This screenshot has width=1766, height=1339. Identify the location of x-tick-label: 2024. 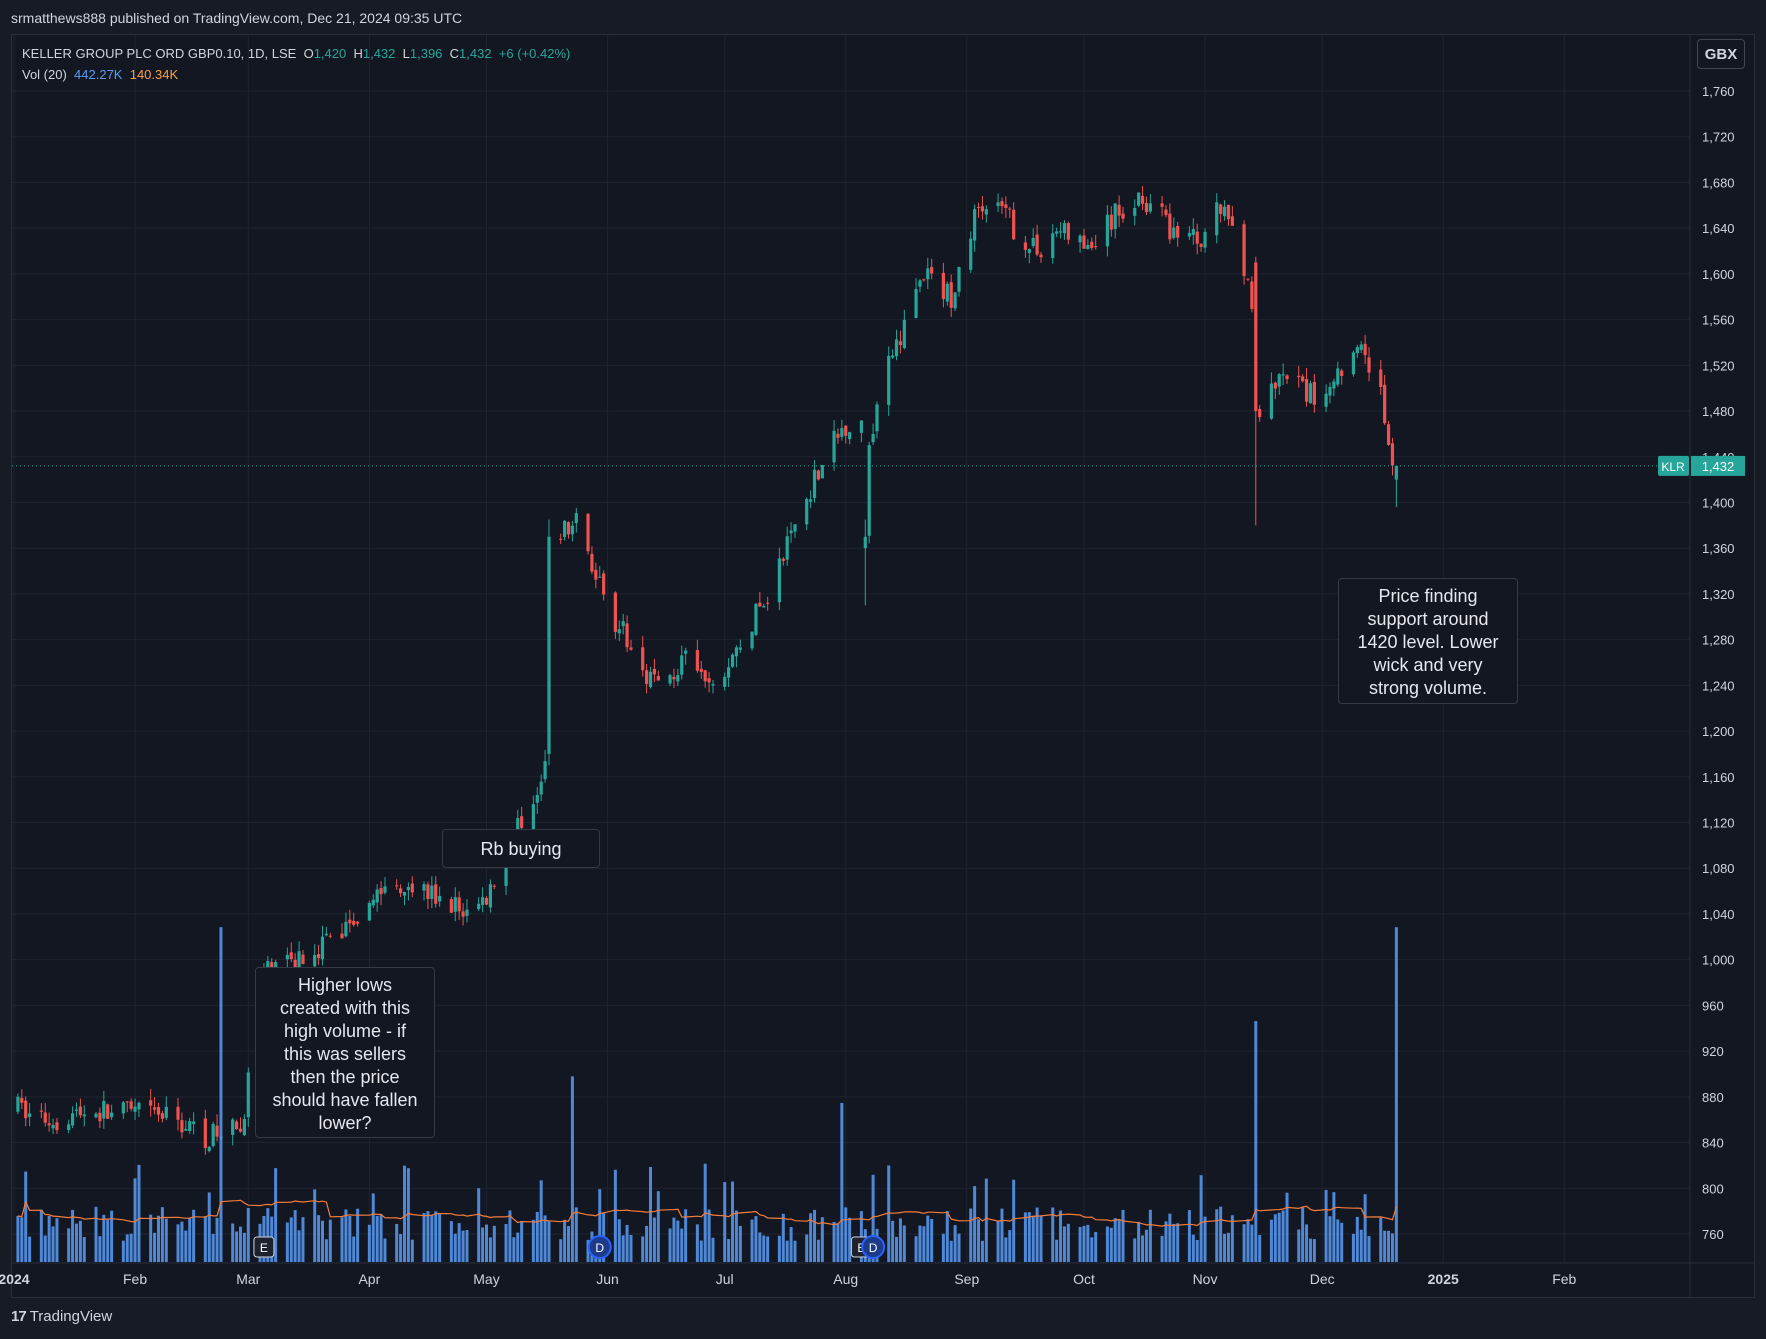
(15, 1279).